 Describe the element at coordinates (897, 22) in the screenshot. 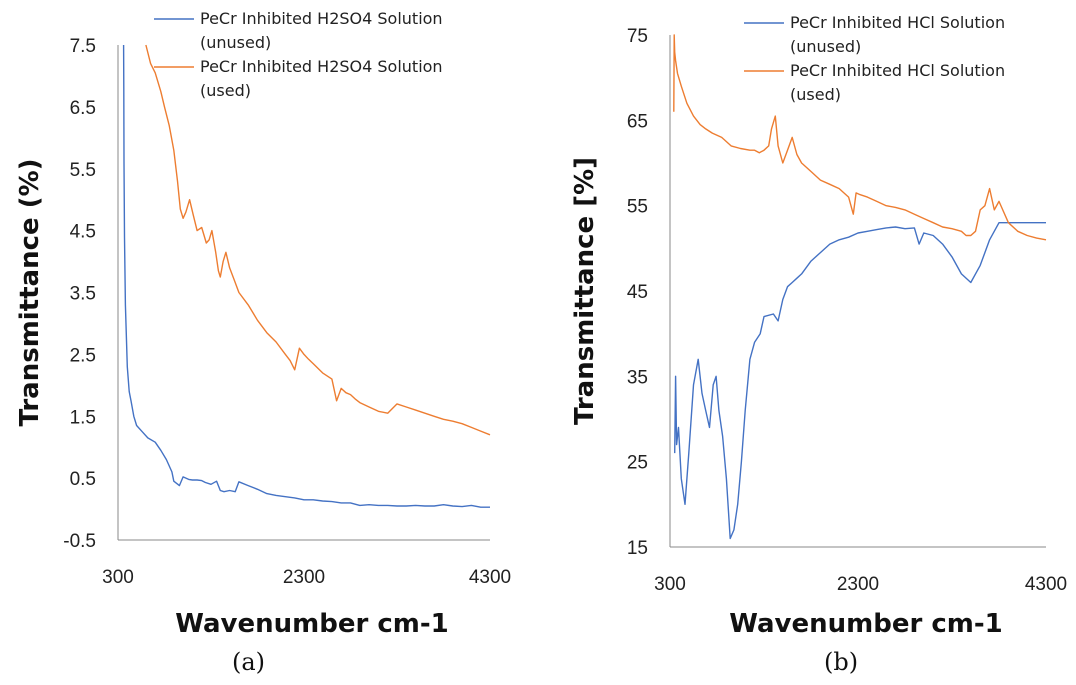

I see `legend-label-1: PeCr Inhibited HCl Solution` at that location.